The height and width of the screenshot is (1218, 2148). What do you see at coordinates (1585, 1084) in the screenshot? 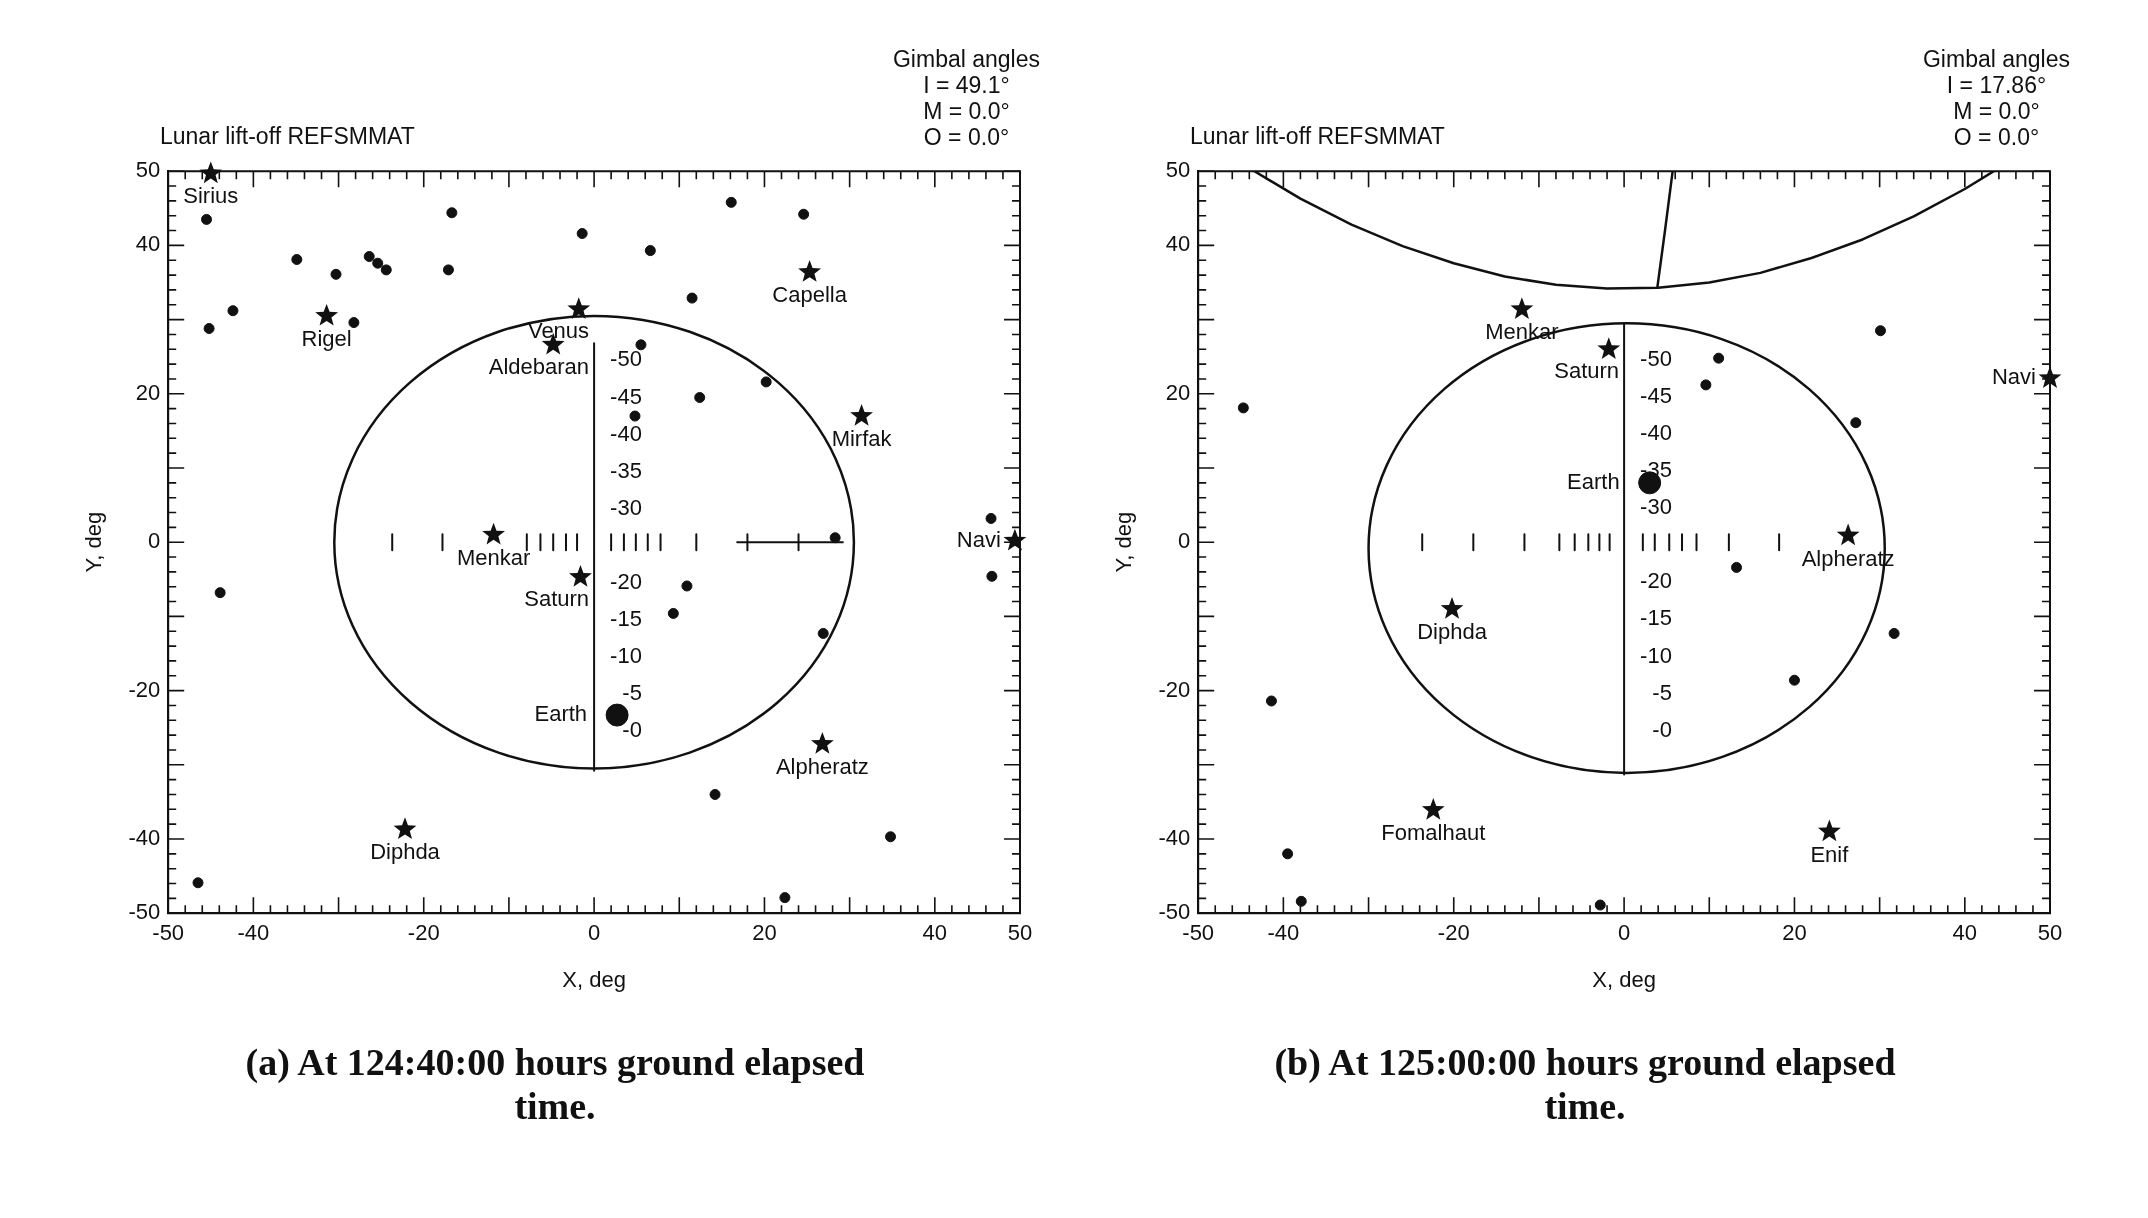
I see `text: (b) At 125:00:00 hours ground elapsed time.` at bounding box center [1585, 1084].